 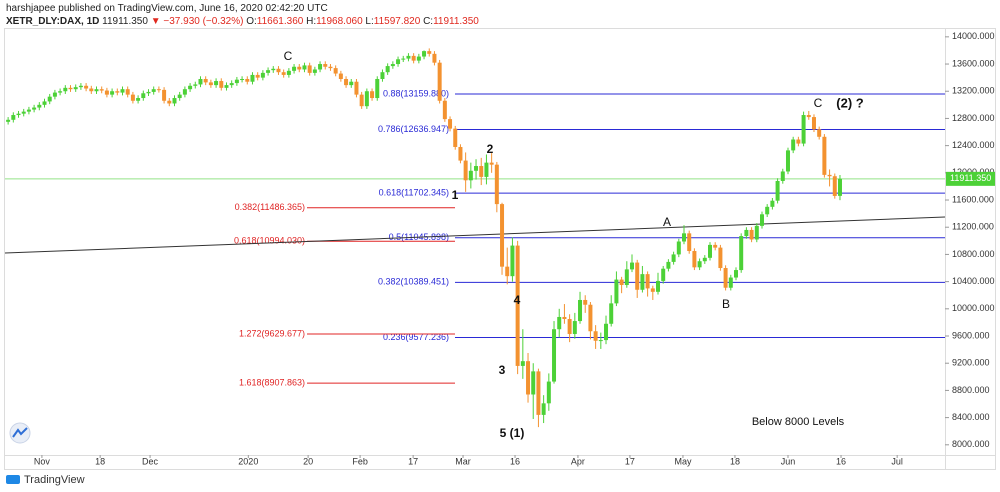 I want to click on y-tick-label: 10000.000, so click(x=973, y=308).